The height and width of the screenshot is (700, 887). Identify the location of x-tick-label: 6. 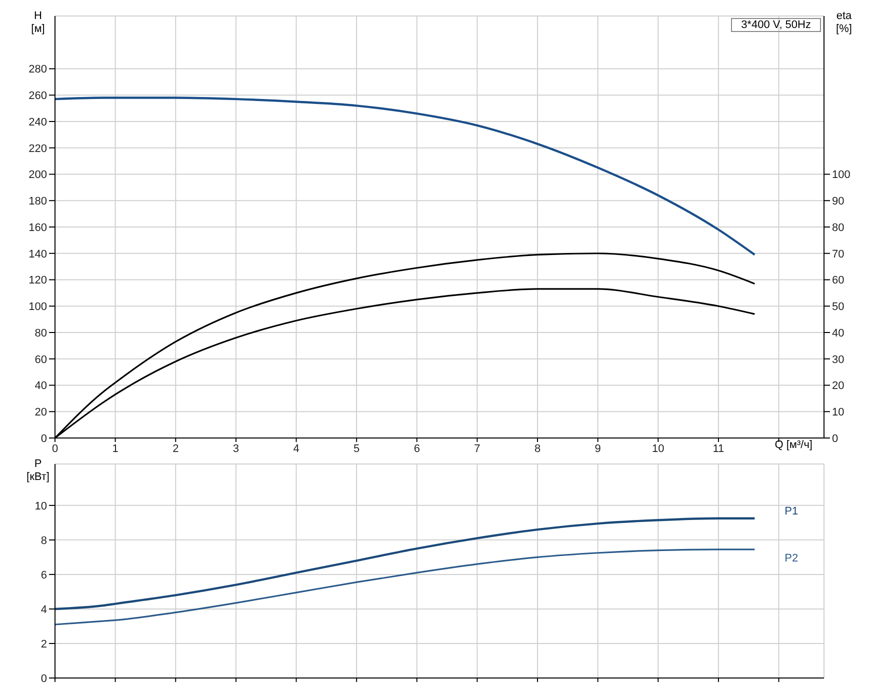
(417, 448).